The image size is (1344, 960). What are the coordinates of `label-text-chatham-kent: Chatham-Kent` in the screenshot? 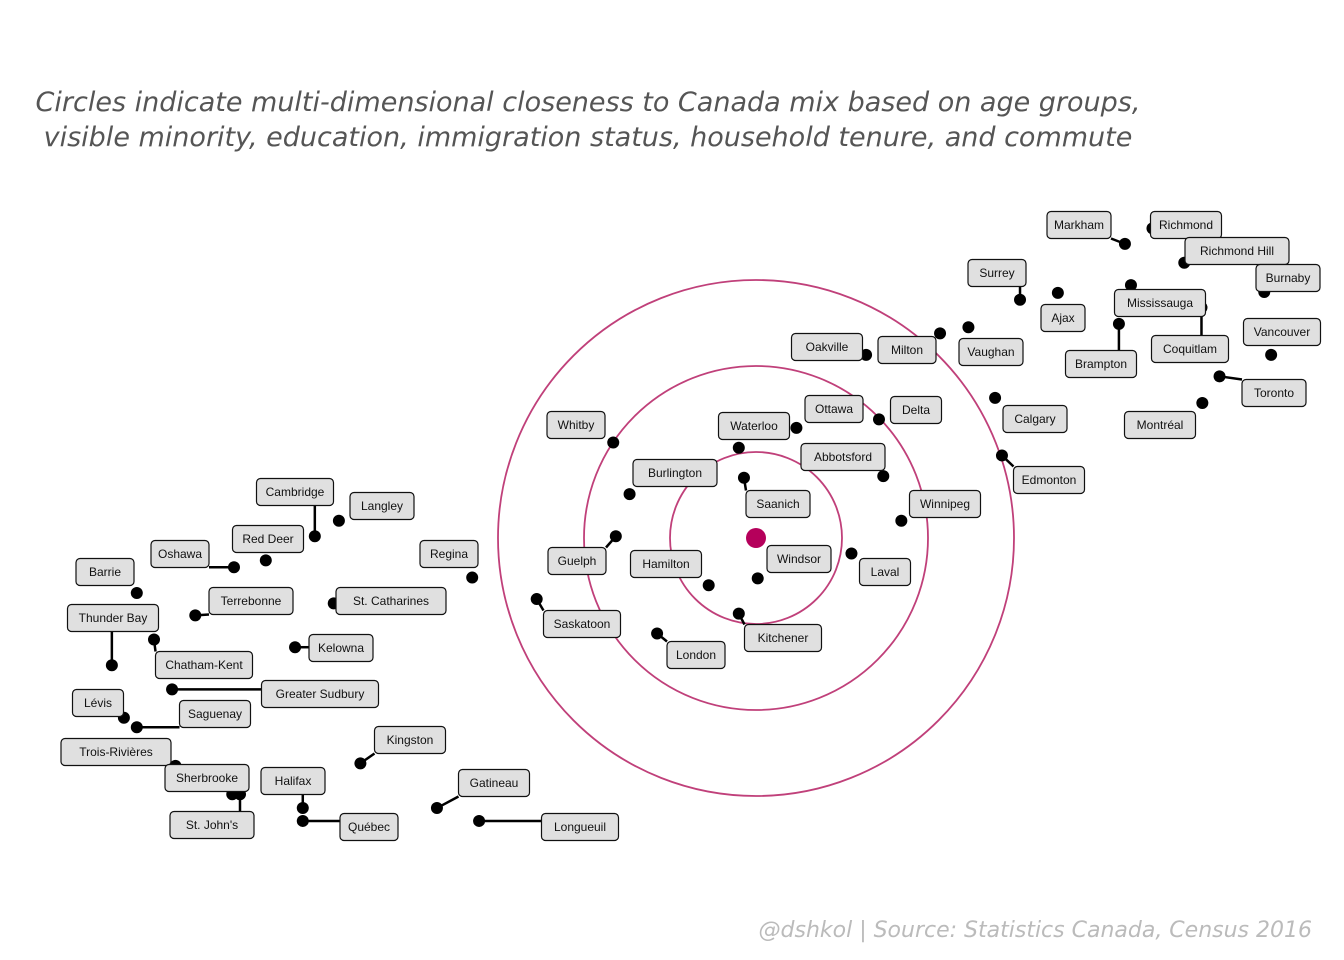 It's located at (204, 665).